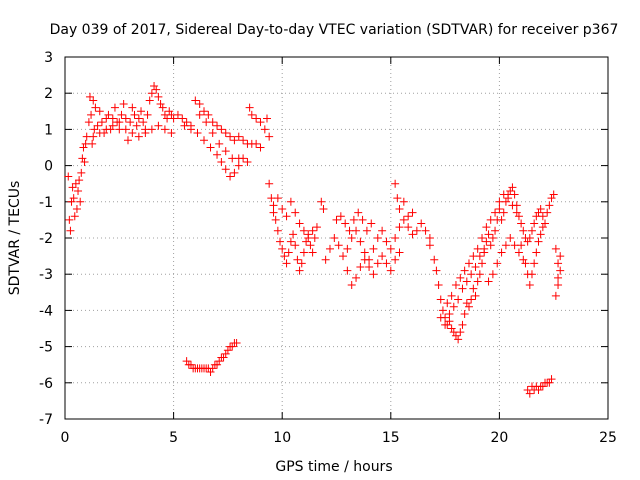 The image size is (640, 480). Describe the element at coordinates (15, 238) in the screenshot. I see `y-axis-label: SDTVAR / TECUs` at that location.